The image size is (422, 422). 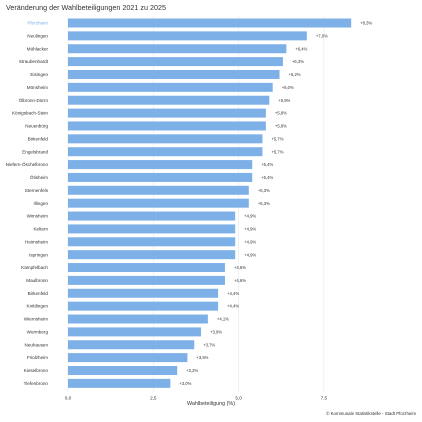 What do you see at coordinates (37, 344) in the screenshot?
I see `category-label: Neuhausen` at bounding box center [37, 344].